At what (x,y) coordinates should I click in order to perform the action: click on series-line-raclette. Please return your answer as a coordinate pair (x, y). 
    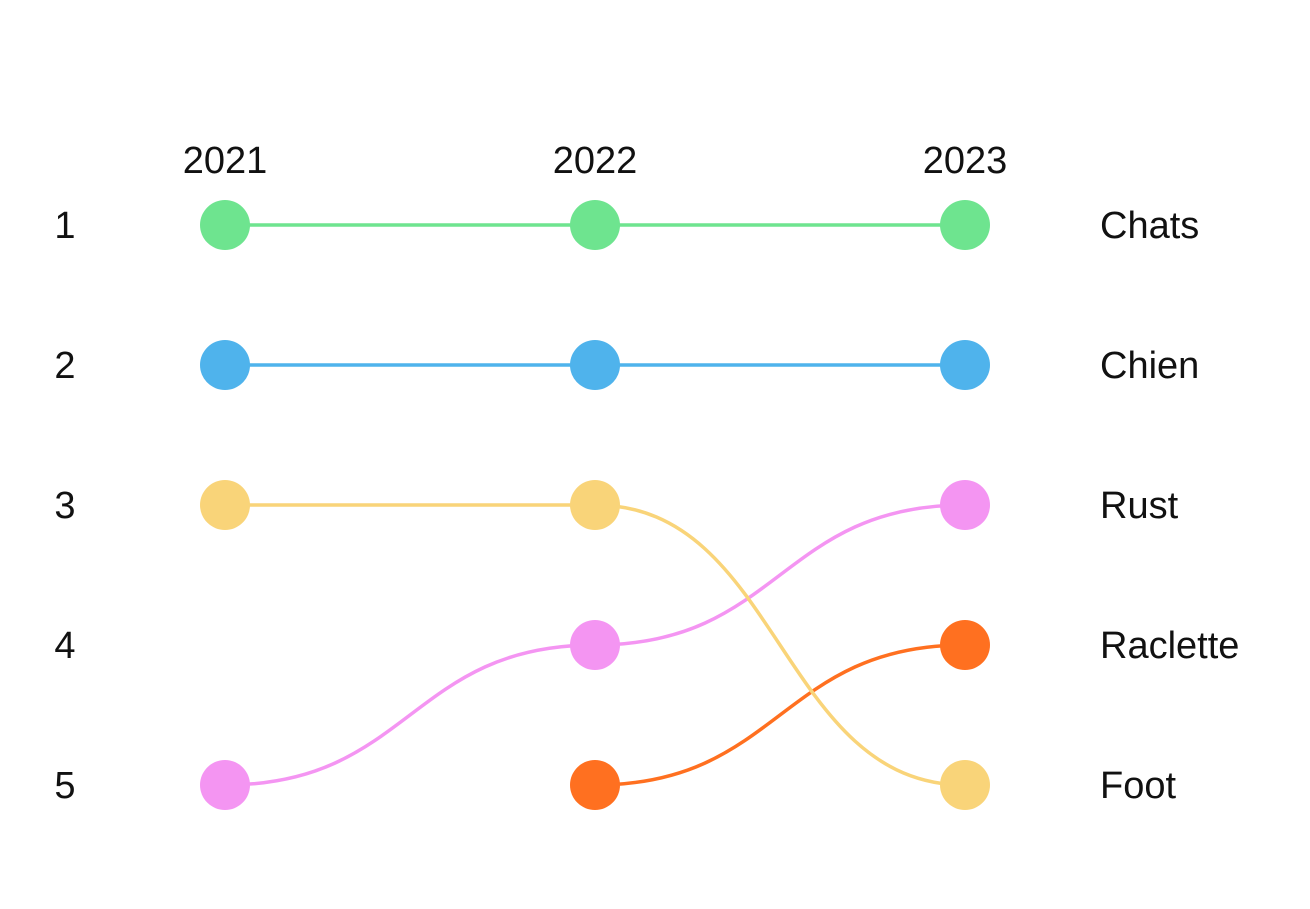
    Looking at the image, I should click on (780, 715).